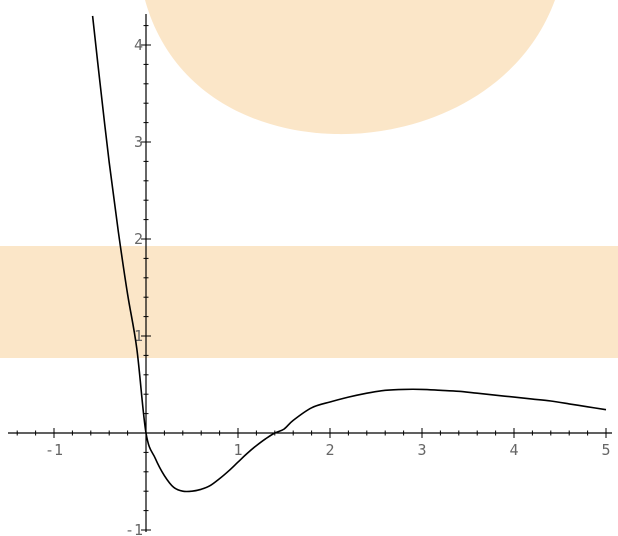 The image size is (618, 536). I want to click on x-tick-label: 5, so click(605, 450).